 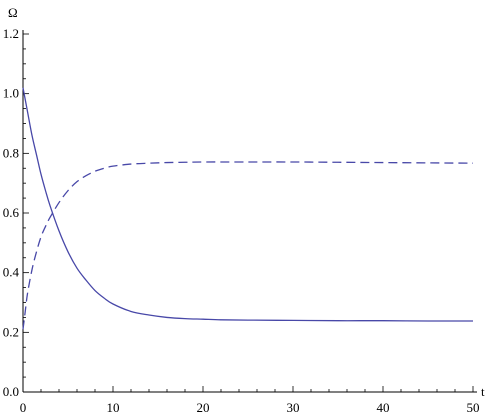 I want to click on y-tick-label: 0.0, so click(x=11, y=391).